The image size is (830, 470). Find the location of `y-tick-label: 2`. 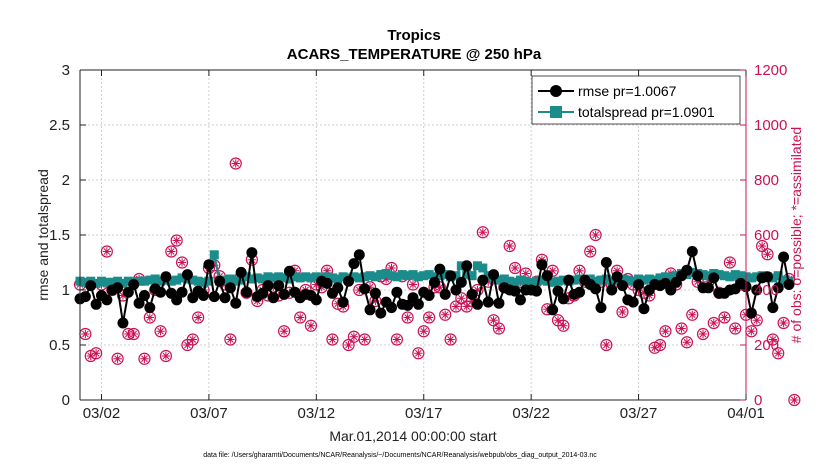

y-tick-label: 2 is located at coordinates (66, 180).